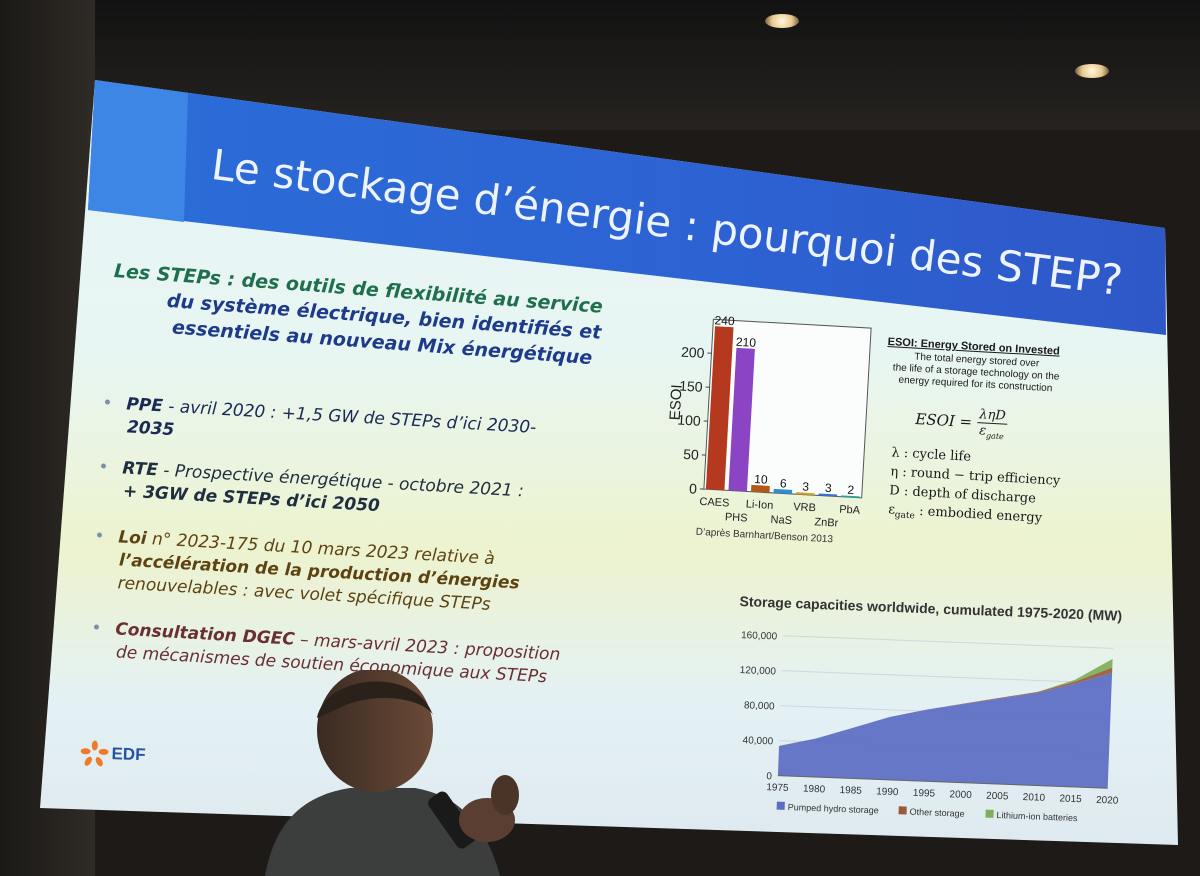 This screenshot has width=1200, height=876. What do you see at coordinates (942, 782) in the screenshot?
I see `x-axis` at bounding box center [942, 782].